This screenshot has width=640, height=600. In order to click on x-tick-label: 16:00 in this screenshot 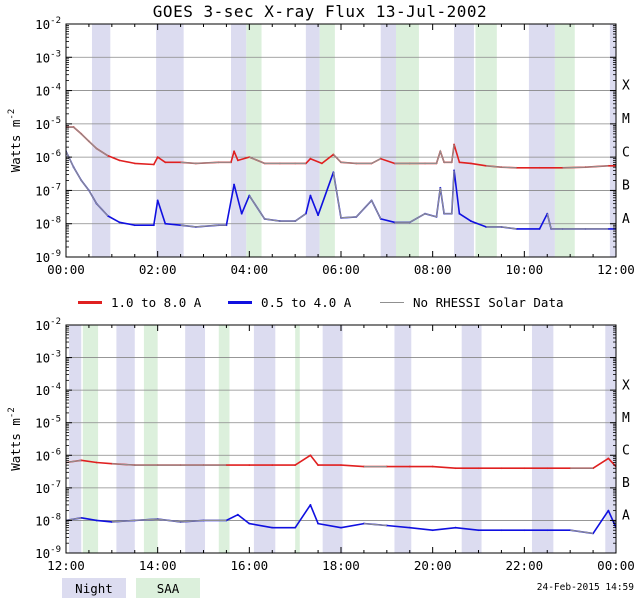, I will do `click(250, 565)`.